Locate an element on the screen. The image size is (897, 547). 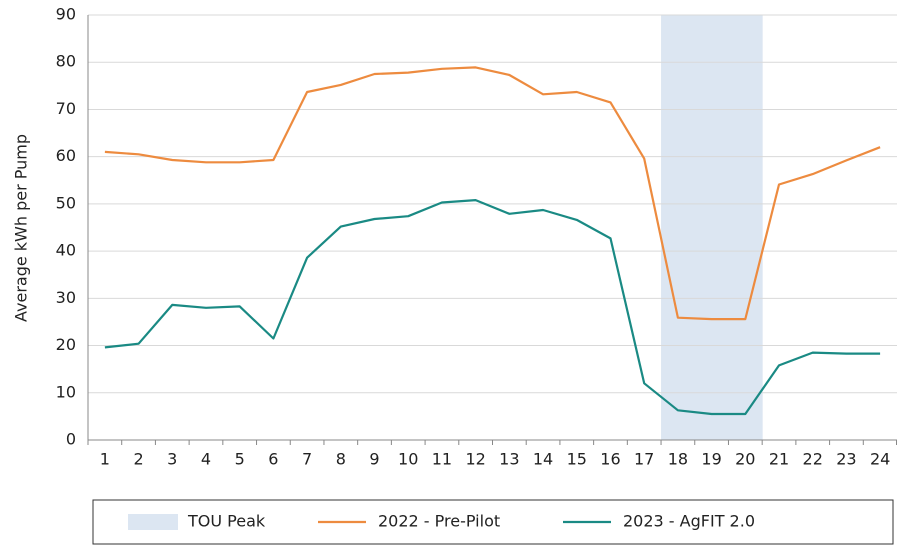
legend-label: 2023 - AgFIT 2.0 is located at coordinates (689, 521).